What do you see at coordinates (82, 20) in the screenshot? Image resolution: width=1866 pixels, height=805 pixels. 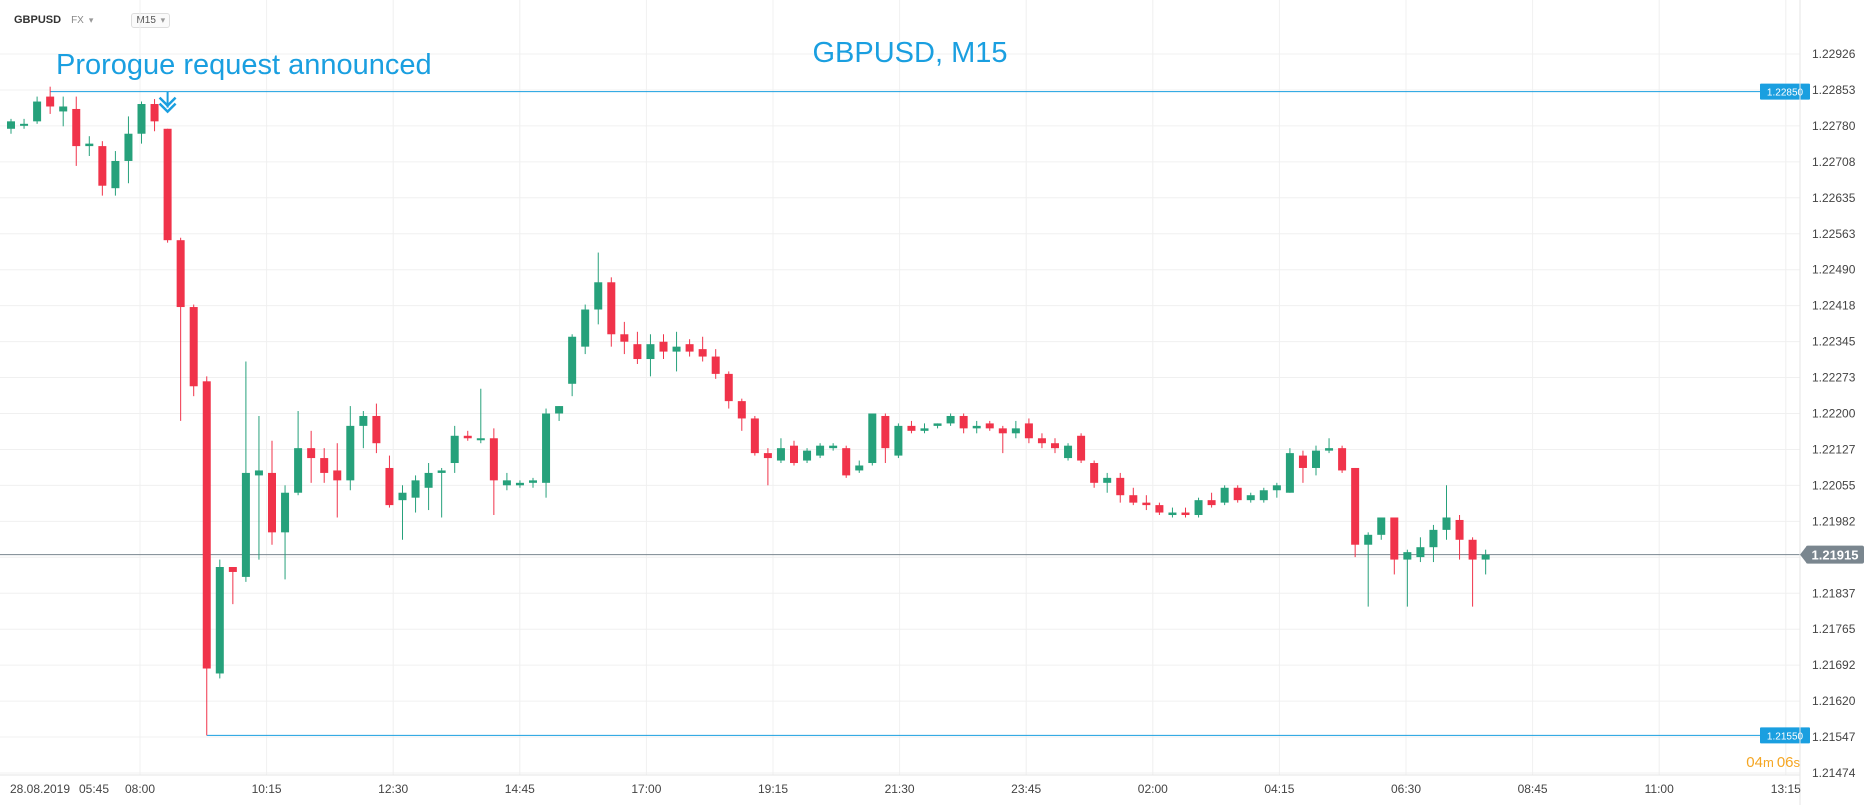 I see `market-selector: FX ▾` at bounding box center [82, 20].